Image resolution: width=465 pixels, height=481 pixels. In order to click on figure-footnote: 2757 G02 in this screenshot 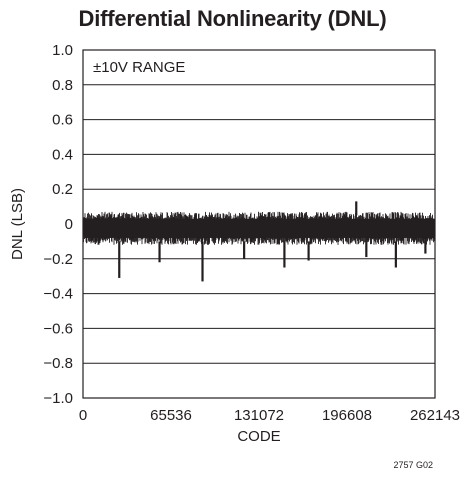, I will do `click(413, 465)`.